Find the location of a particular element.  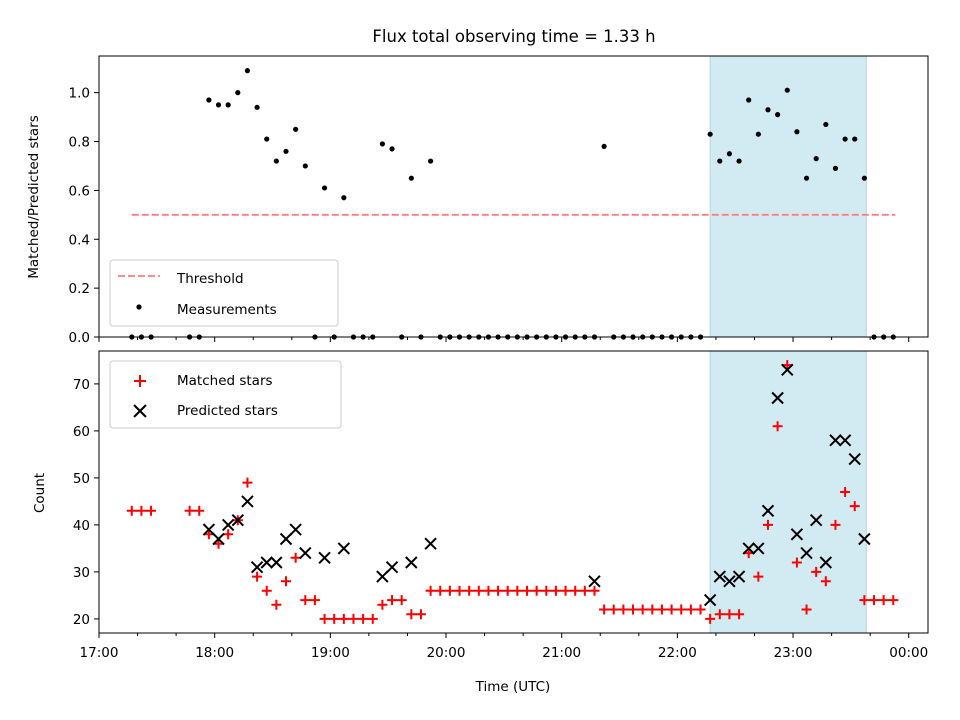

bottom-y-tick-label: 50 is located at coordinates (81, 479).